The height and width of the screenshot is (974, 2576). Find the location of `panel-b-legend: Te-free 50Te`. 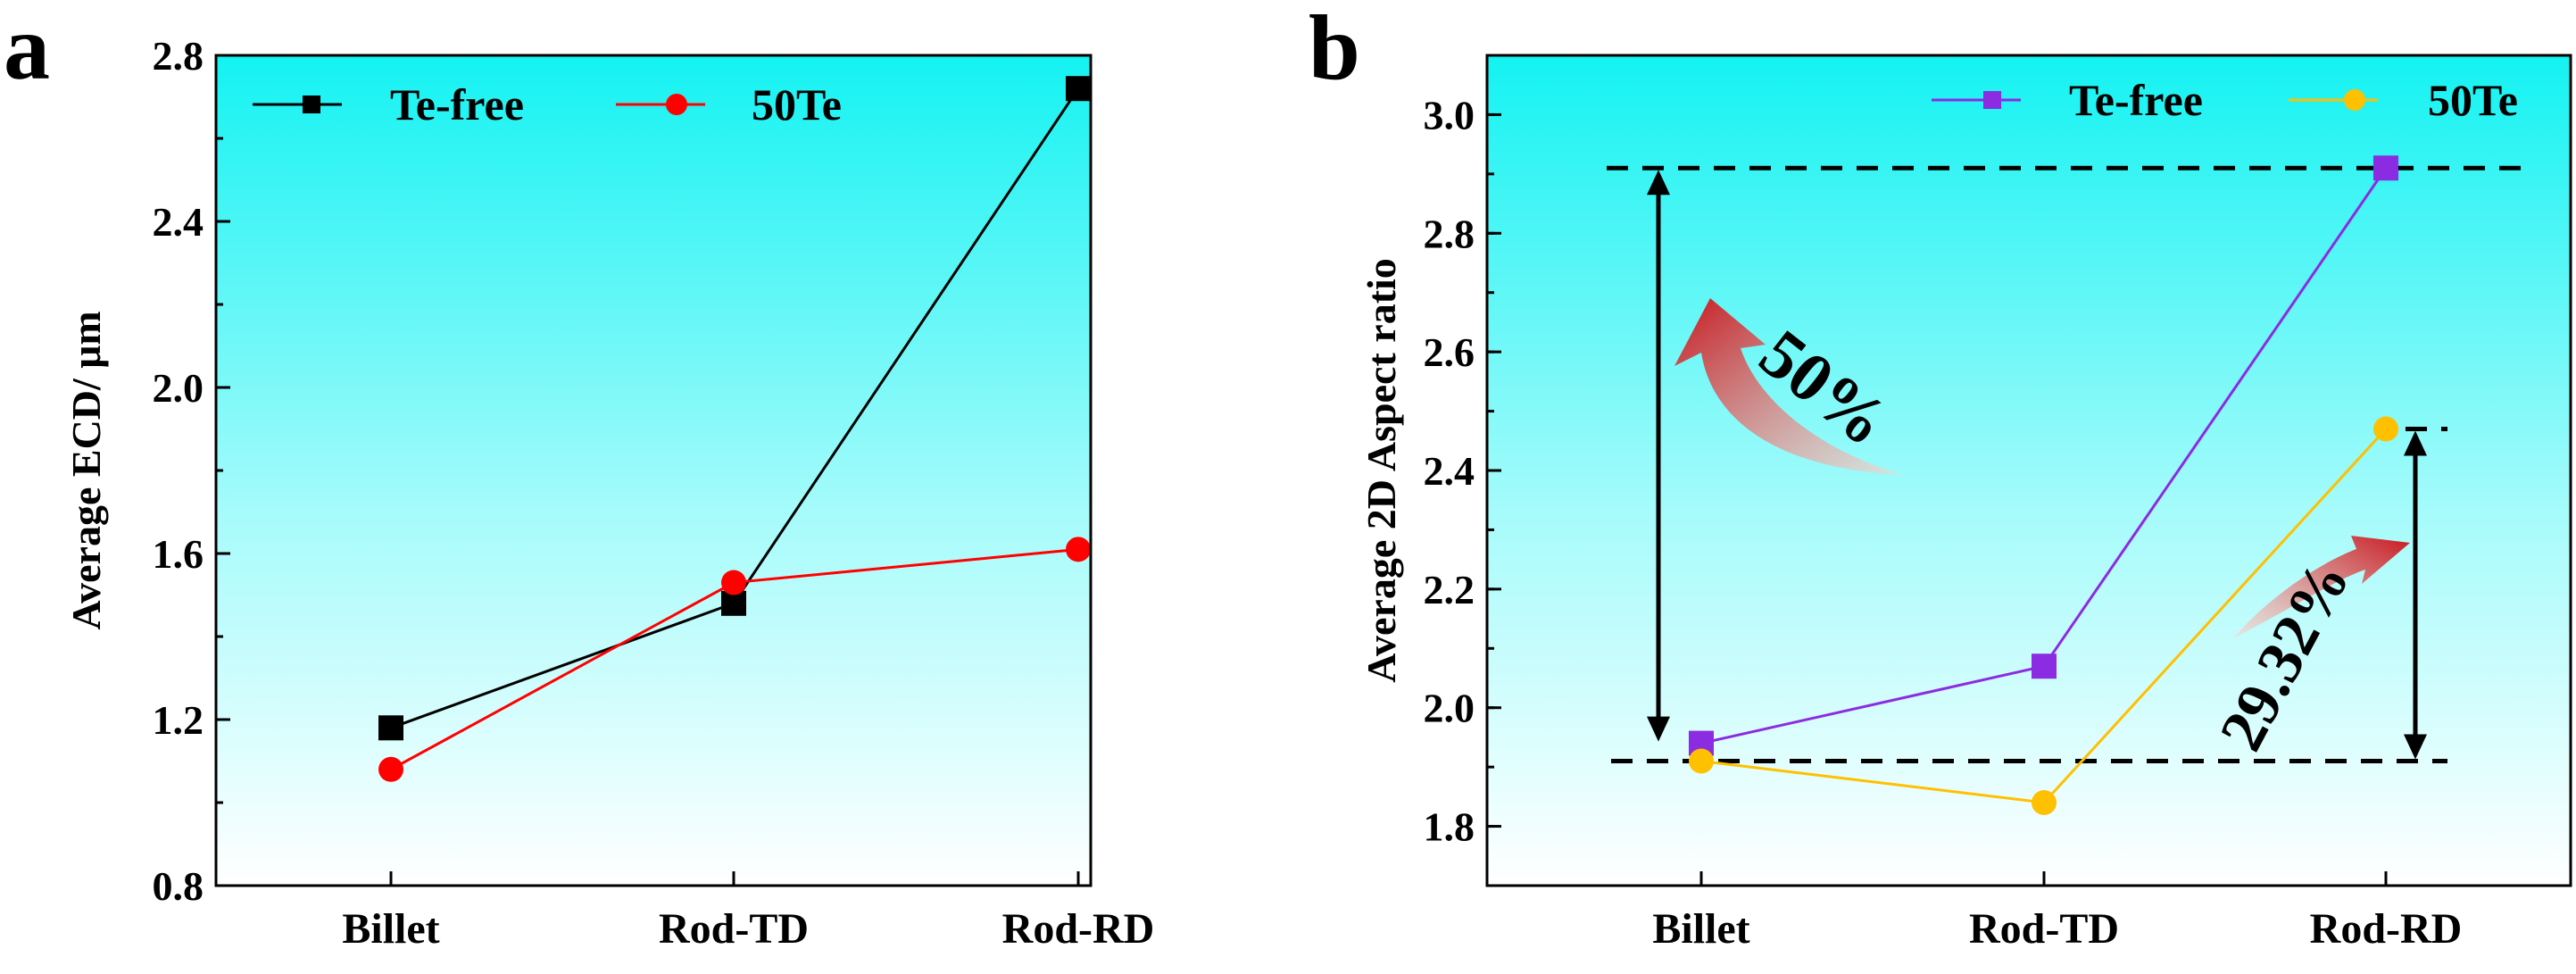

panel-b-legend: Te-free 50Te is located at coordinates (2225, 100).